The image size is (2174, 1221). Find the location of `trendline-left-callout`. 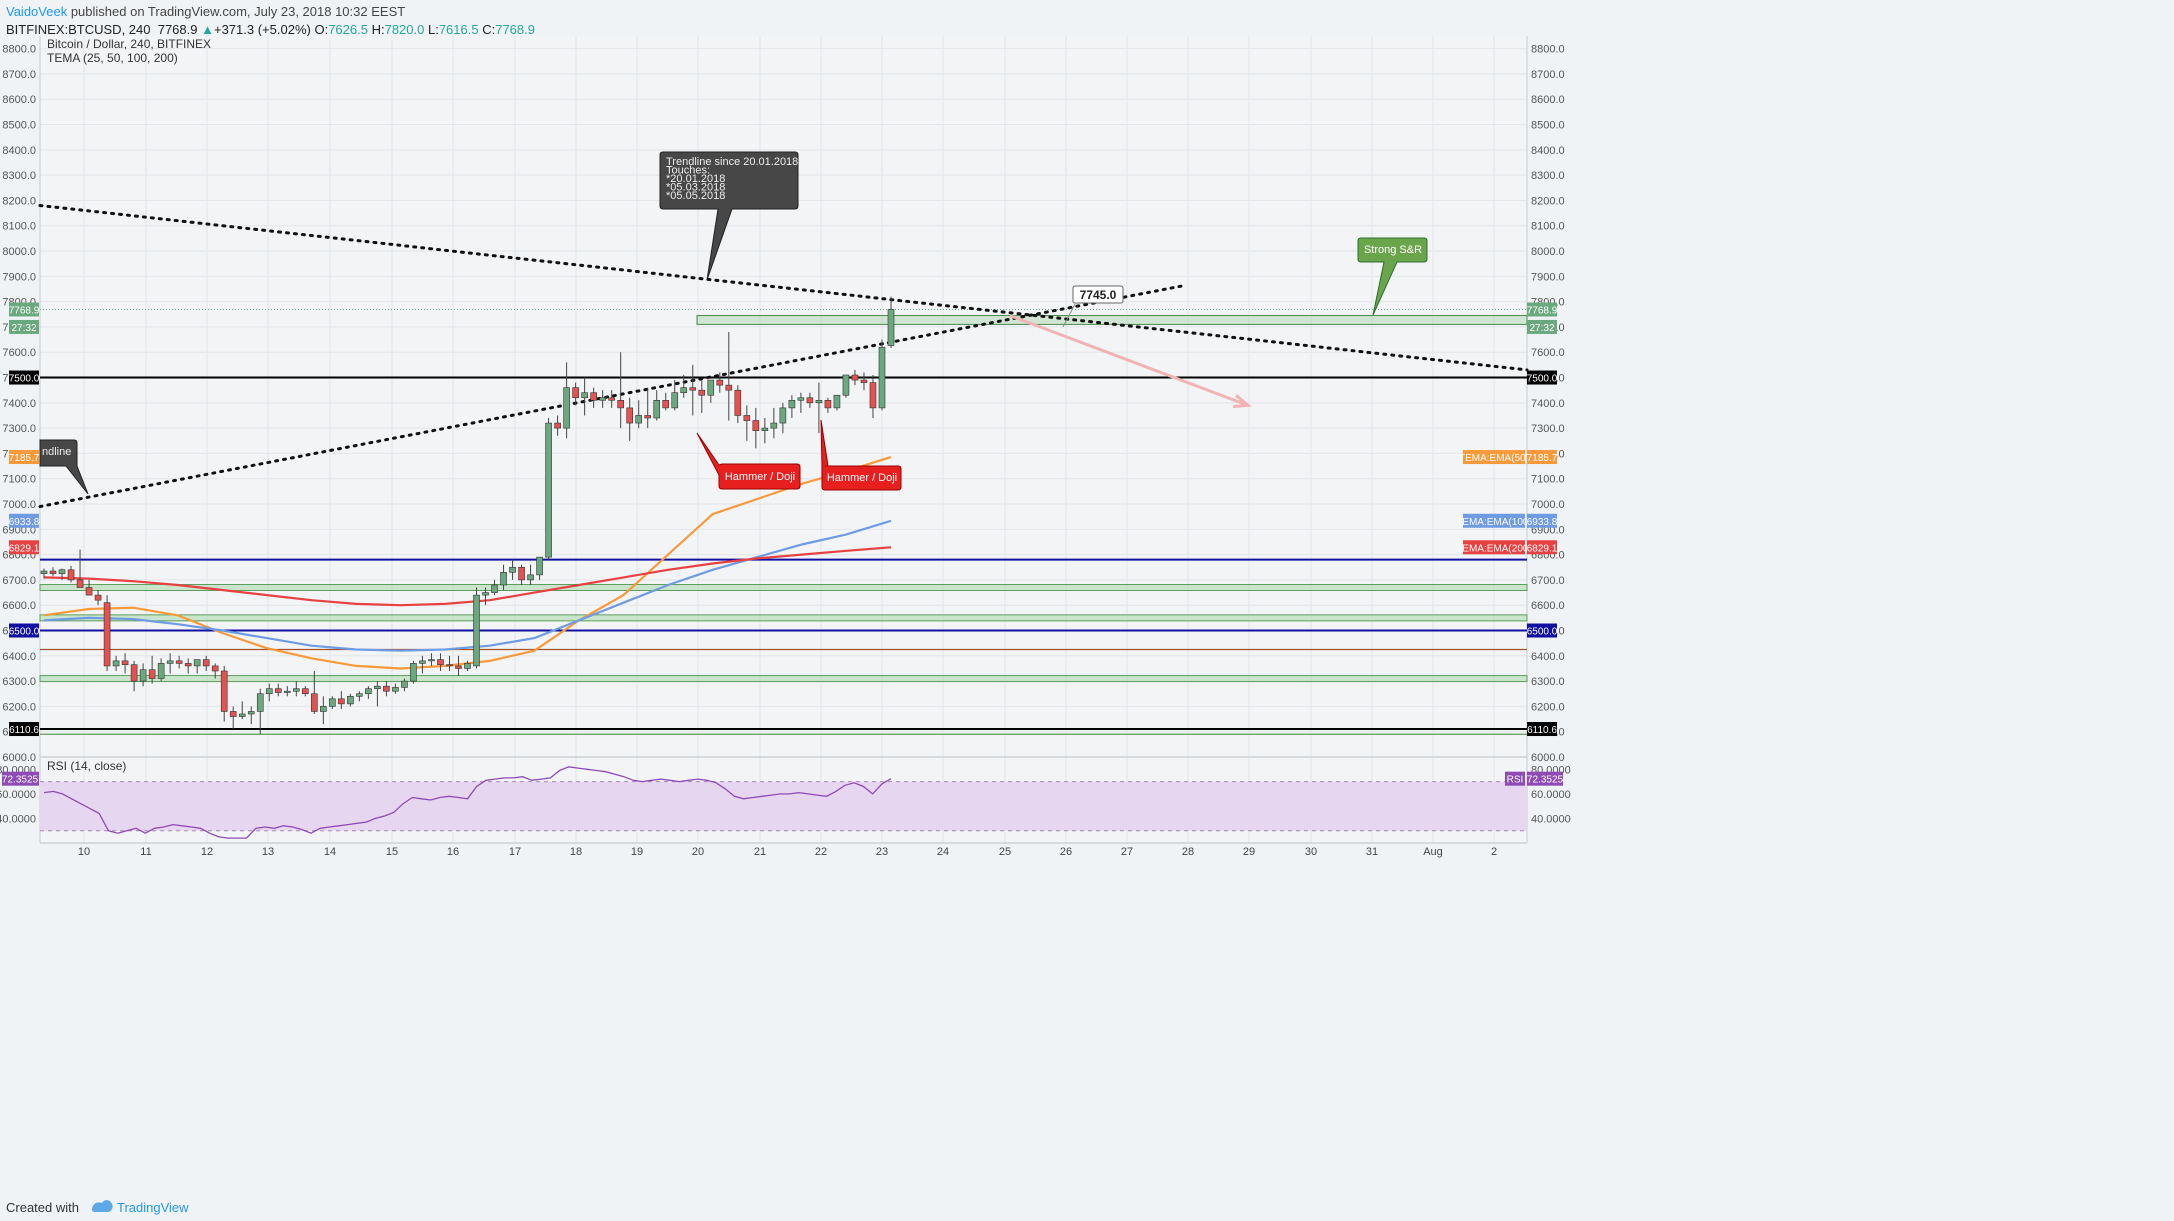

trendline-left-callout is located at coordinates (64, 467).